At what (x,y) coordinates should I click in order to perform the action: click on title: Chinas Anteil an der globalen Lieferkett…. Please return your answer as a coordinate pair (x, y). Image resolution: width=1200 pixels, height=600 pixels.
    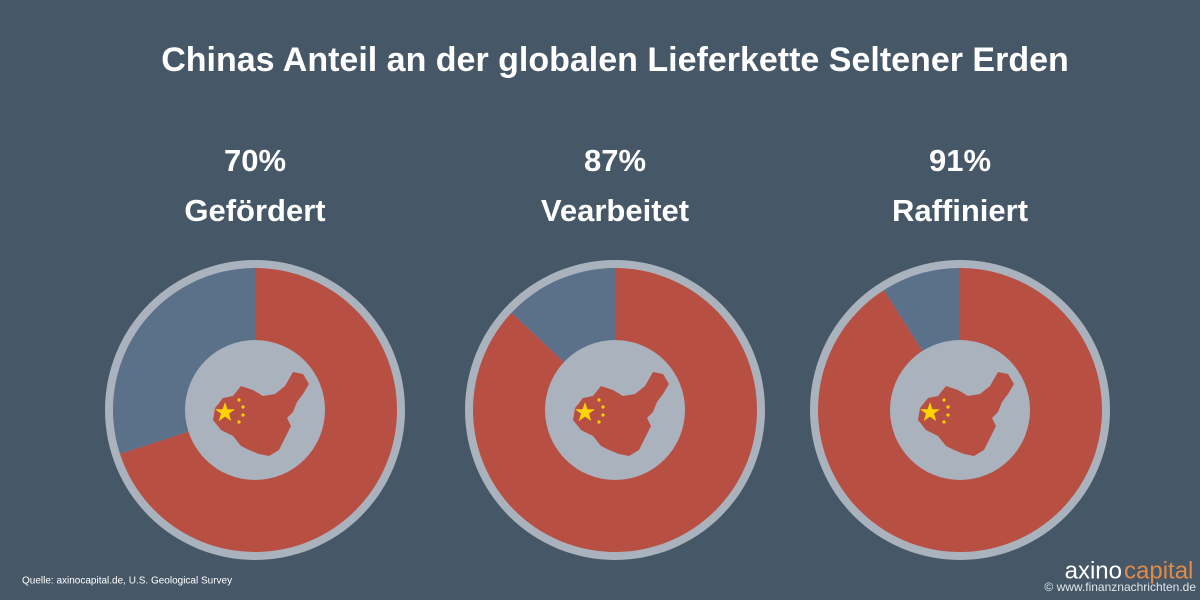
    Looking at the image, I should click on (615, 60).